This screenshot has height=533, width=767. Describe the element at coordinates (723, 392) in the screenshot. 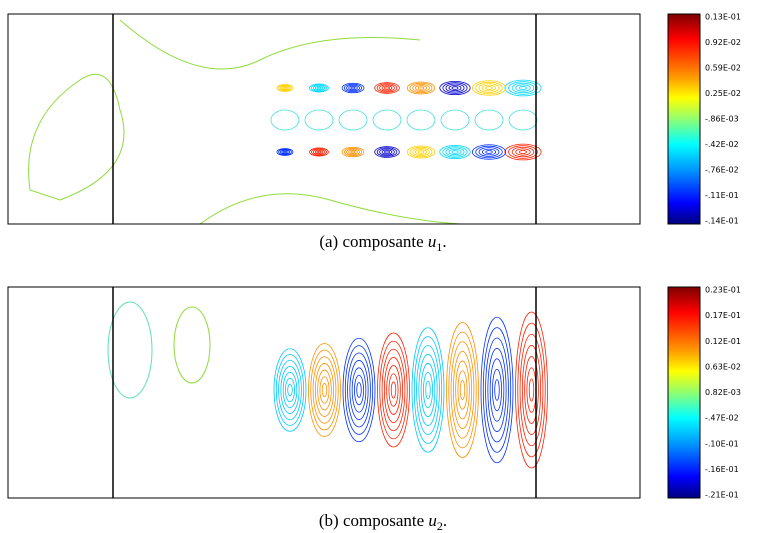

I see `colorbar-label: 0.82E-03` at that location.